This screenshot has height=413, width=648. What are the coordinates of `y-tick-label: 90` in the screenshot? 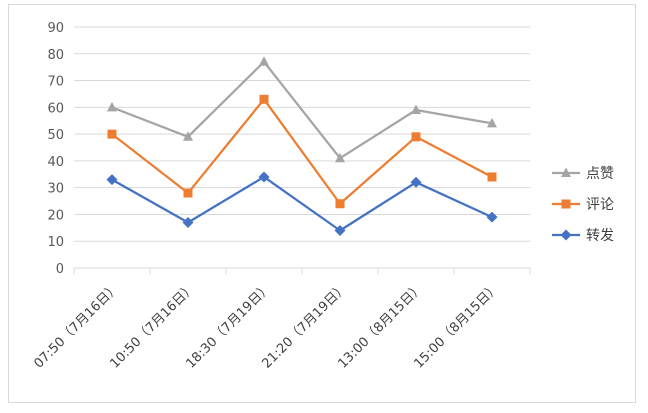 It's located at (55, 28).